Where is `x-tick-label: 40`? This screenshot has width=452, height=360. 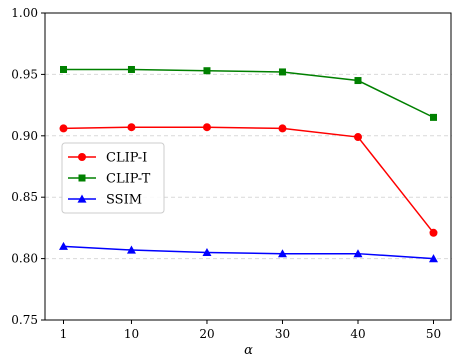
x-tick-label: 40 is located at coordinates (357, 334).